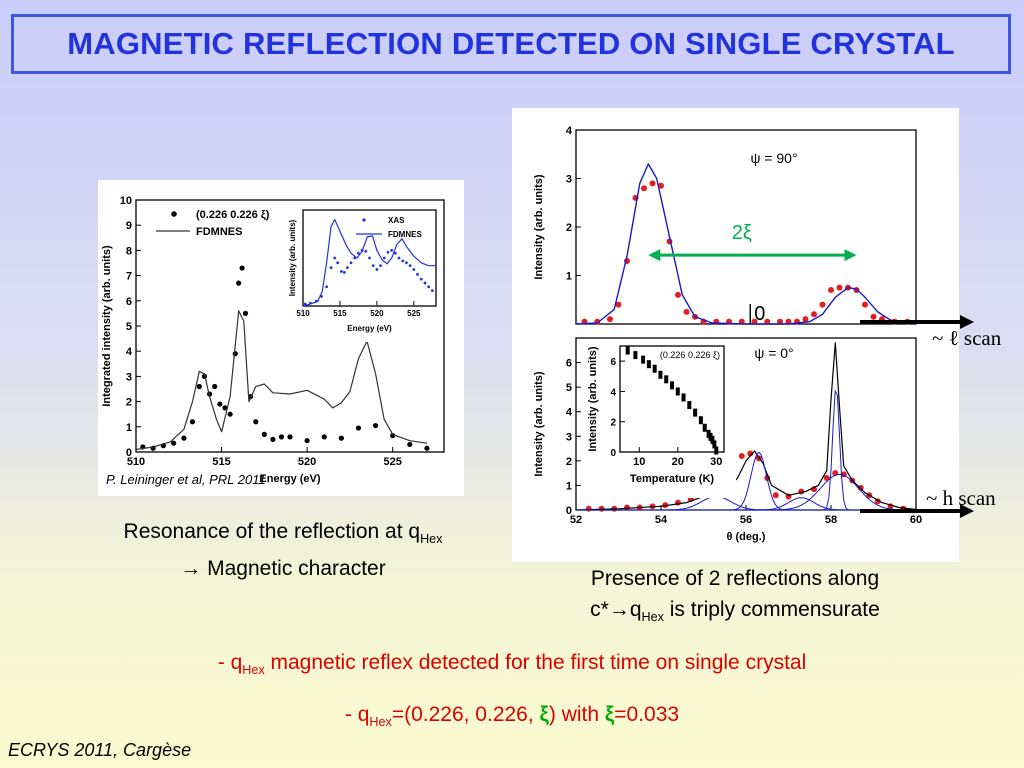 The image size is (1024, 768). I want to click on psi0-y-tick-label: 3, so click(569, 437).